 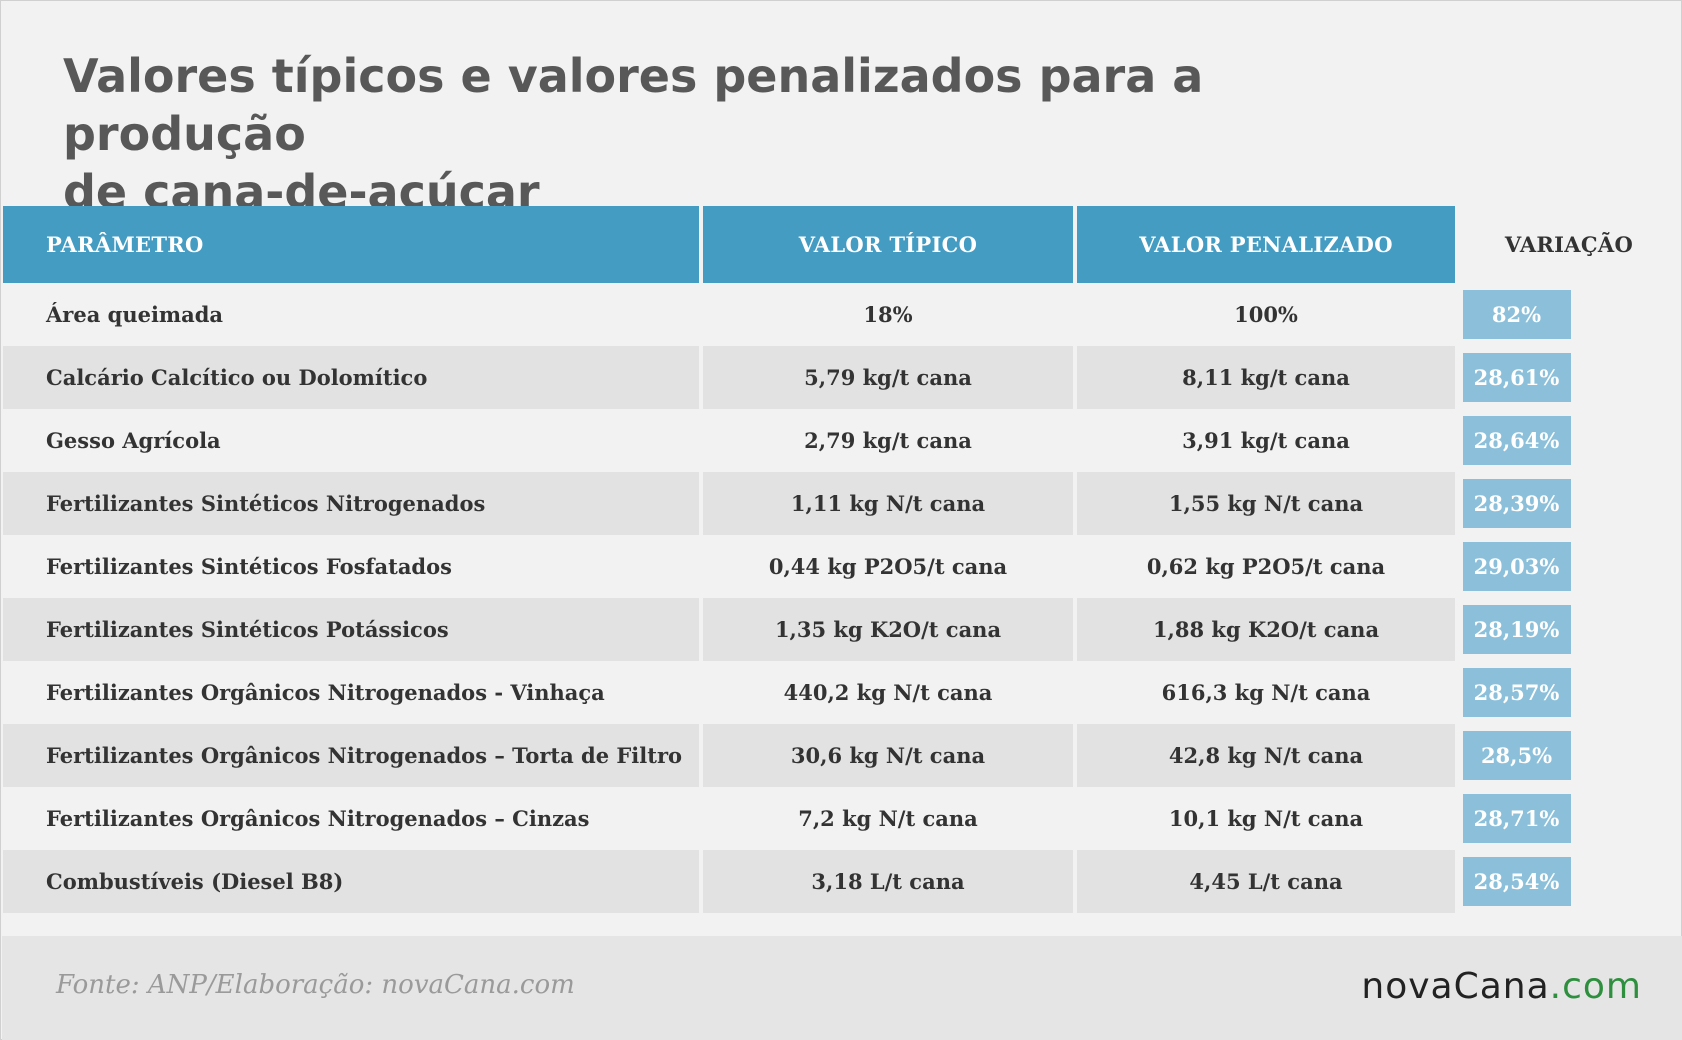 What do you see at coordinates (1266, 244) in the screenshot?
I see `header-valor-penalizado: VALOR PENALIZADO` at bounding box center [1266, 244].